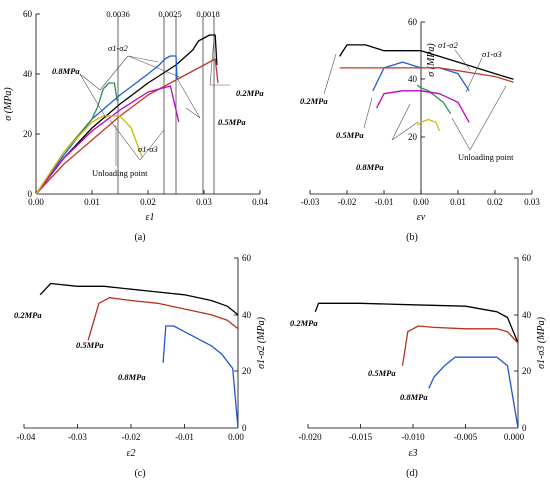 This screenshot has width=550, height=482. Describe the element at coordinates (384, 202) in the screenshot. I see `panel-b-xtick: -0.01` at that location.